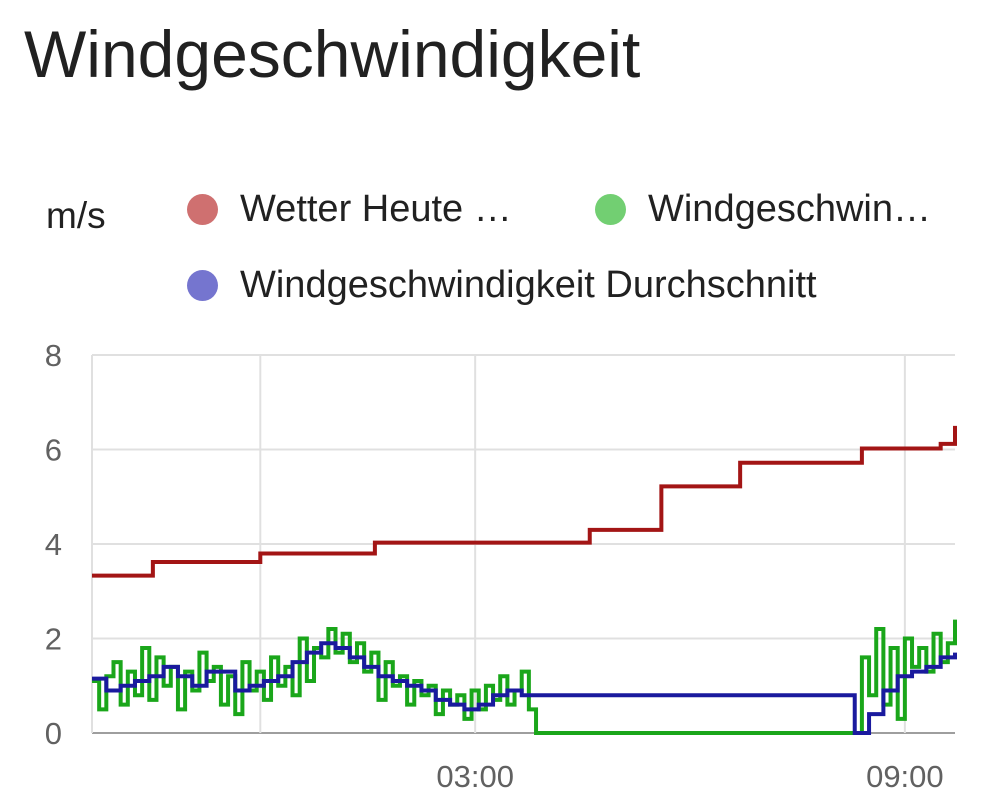  Describe the element at coordinates (53, 450) in the screenshot. I see `y-tick-label: 6` at that location.